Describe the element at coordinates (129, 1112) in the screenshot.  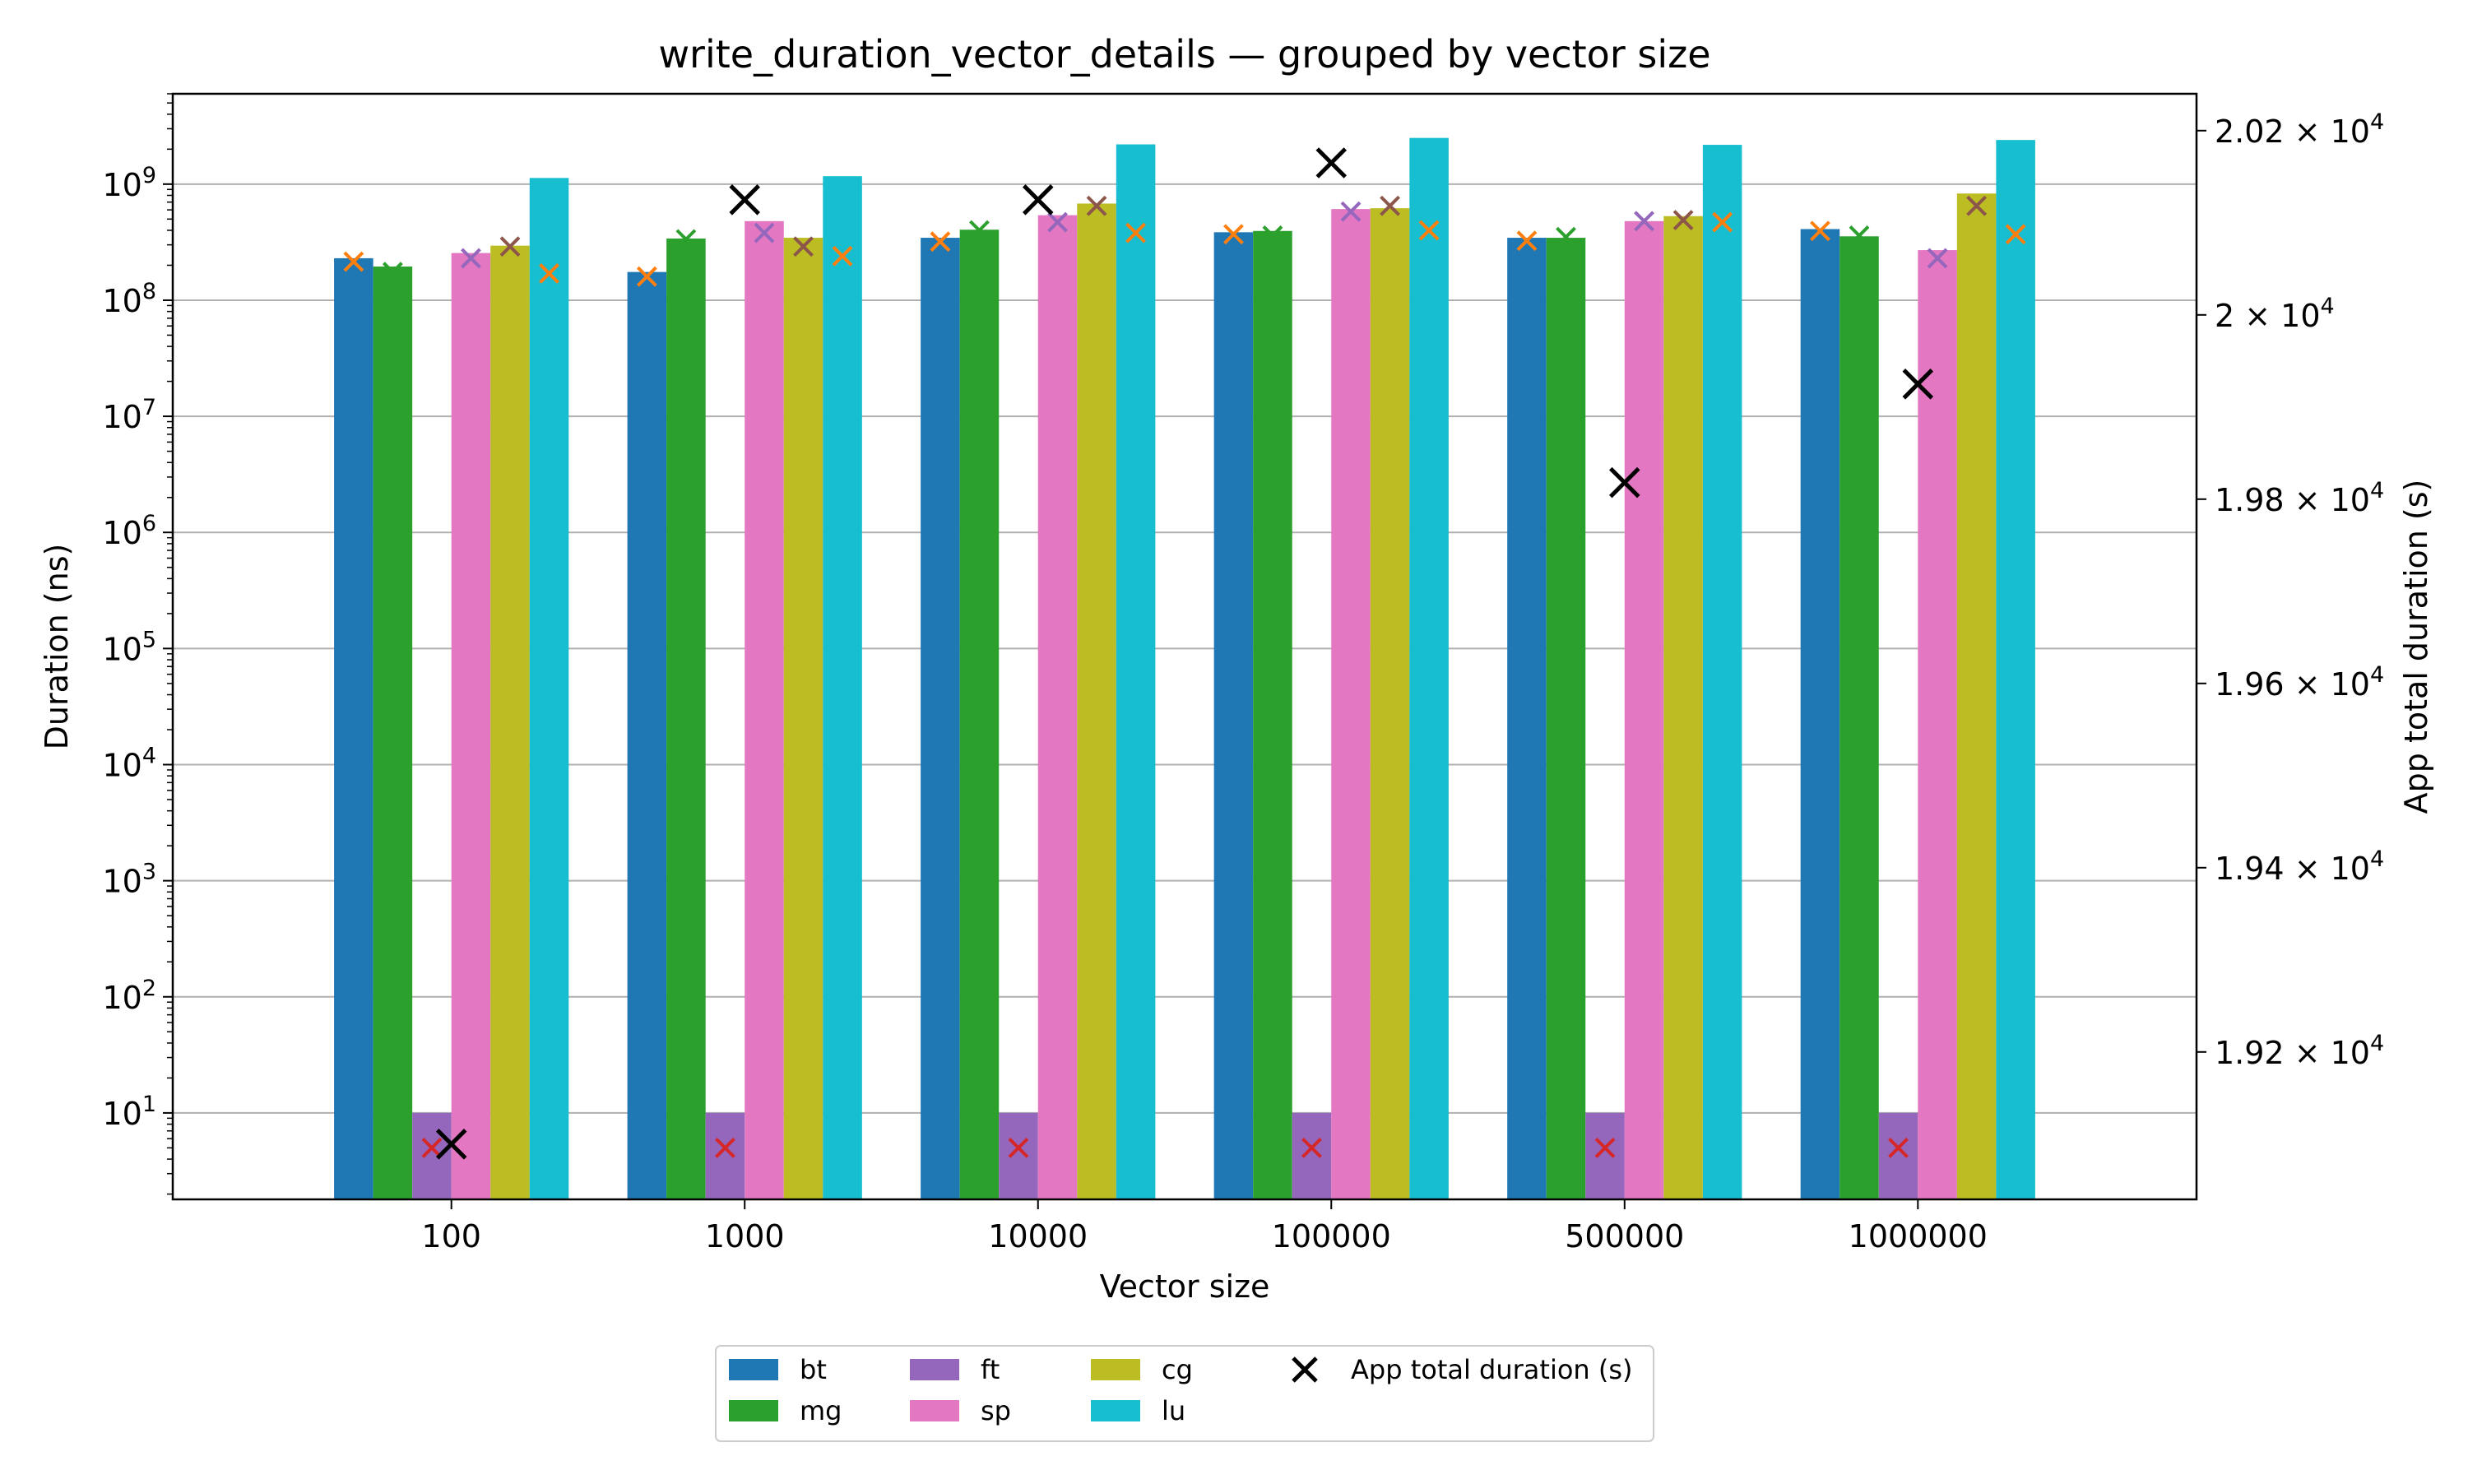
I see `y-tick-label: 10¹` at that location.